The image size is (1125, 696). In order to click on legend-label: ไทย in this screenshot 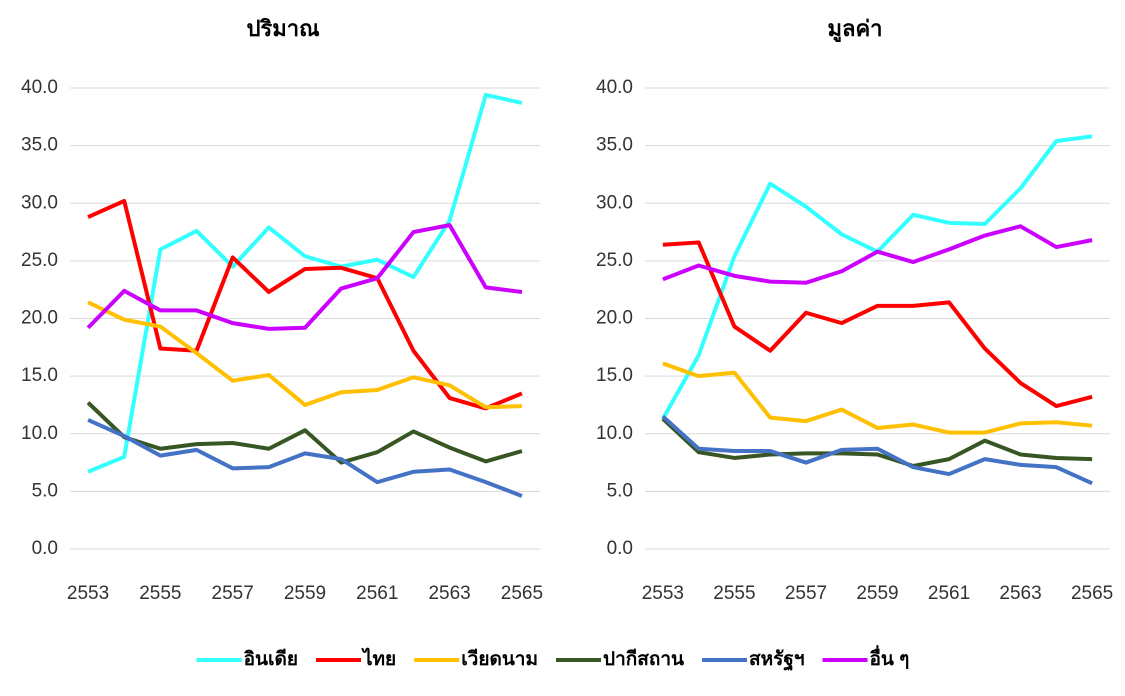, I will do `click(378, 658)`.